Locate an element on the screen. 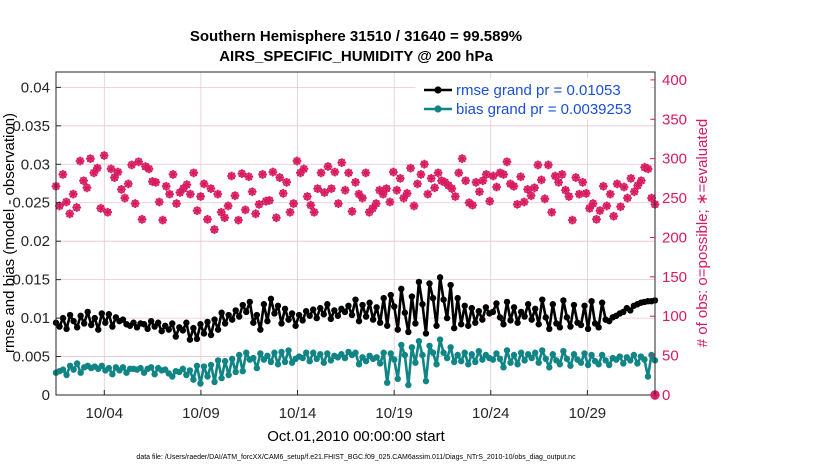 The image size is (830, 470). series-bias is located at coordinates (355, 362).